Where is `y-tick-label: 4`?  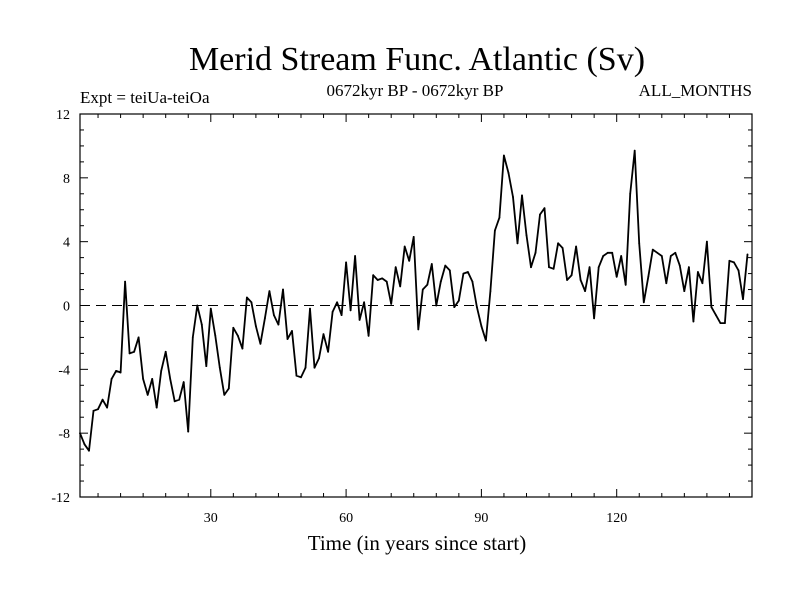
y-tick-label: 4 is located at coordinates (66, 243).